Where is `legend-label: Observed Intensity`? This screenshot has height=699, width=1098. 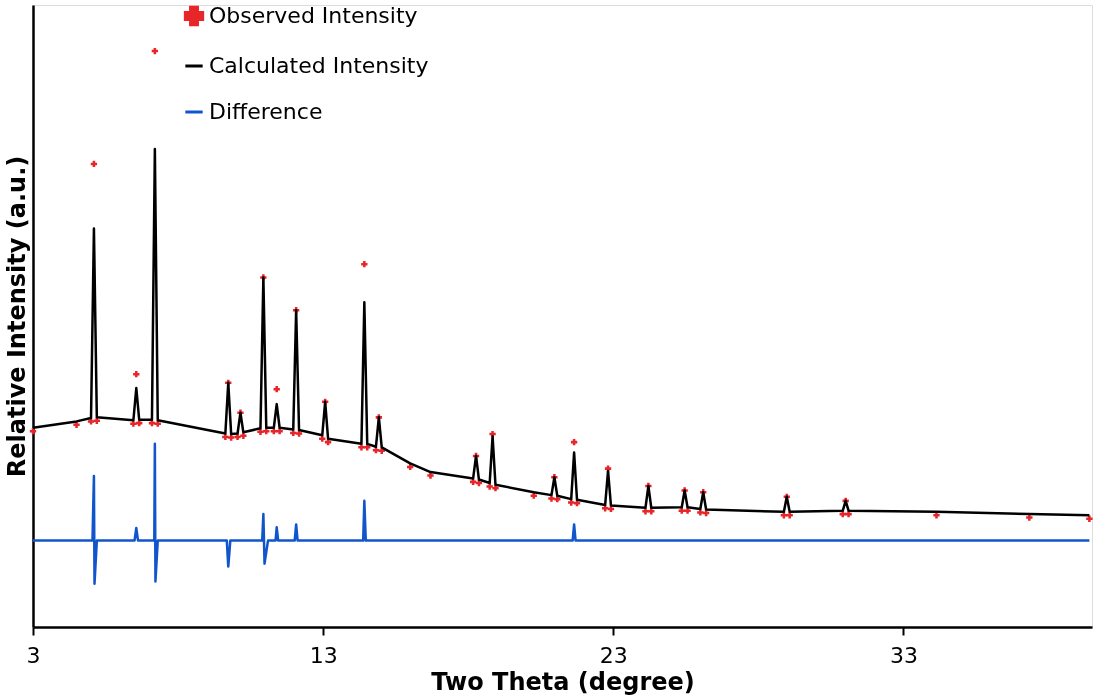 legend-label: Observed Intensity is located at coordinates (313, 15).